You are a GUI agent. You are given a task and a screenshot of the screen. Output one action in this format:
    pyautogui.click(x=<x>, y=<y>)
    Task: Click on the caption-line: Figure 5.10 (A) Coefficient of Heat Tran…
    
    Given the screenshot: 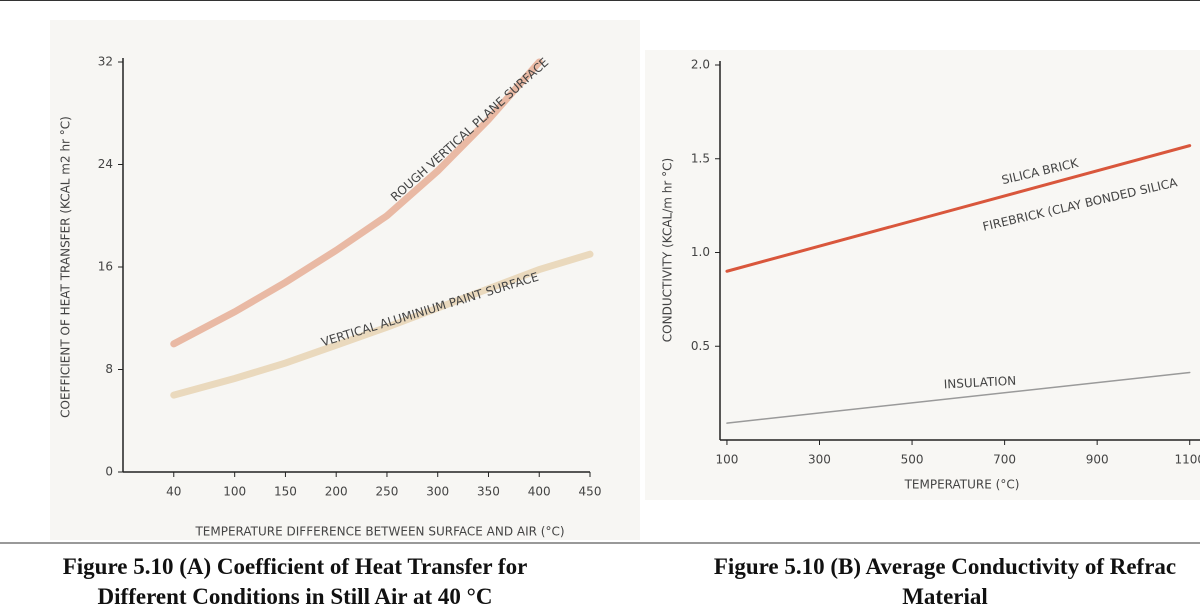 What is the action you would take?
    pyautogui.click(x=295, y=566)
    